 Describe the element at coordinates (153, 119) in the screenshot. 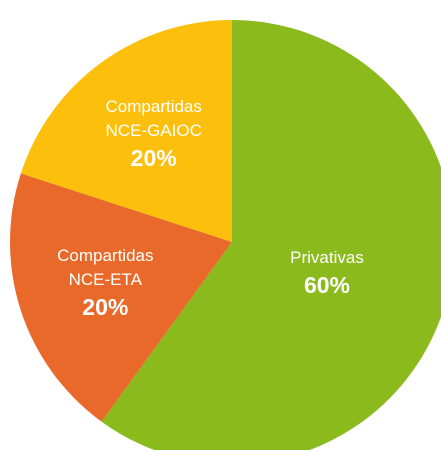

I see `category-label: Compartidas NCE-GAIOC` at that location.